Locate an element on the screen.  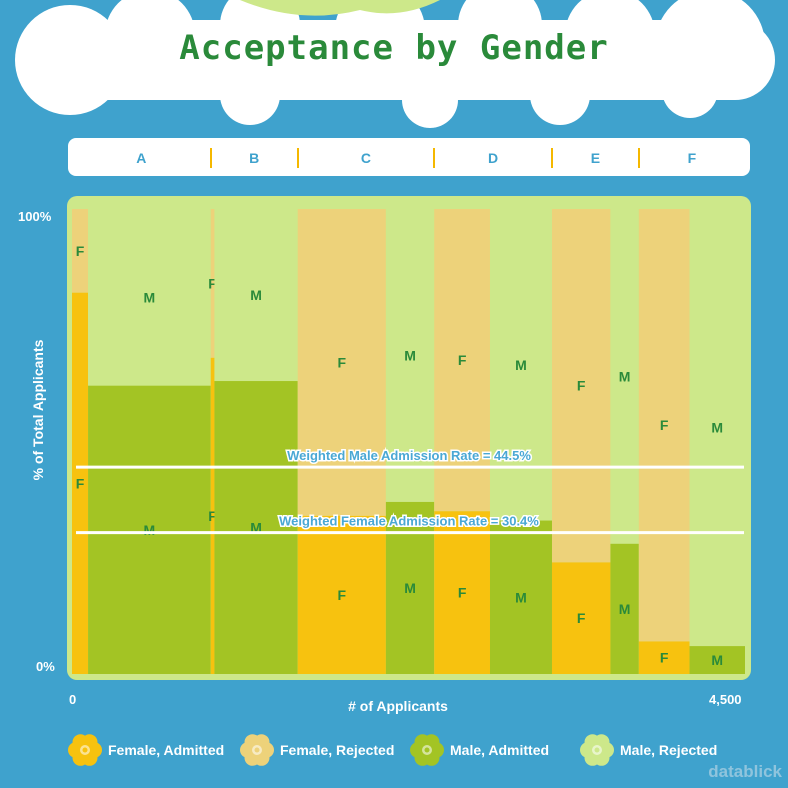
mark-label-E-female-admitted: F is located at coordinates (581, 618).